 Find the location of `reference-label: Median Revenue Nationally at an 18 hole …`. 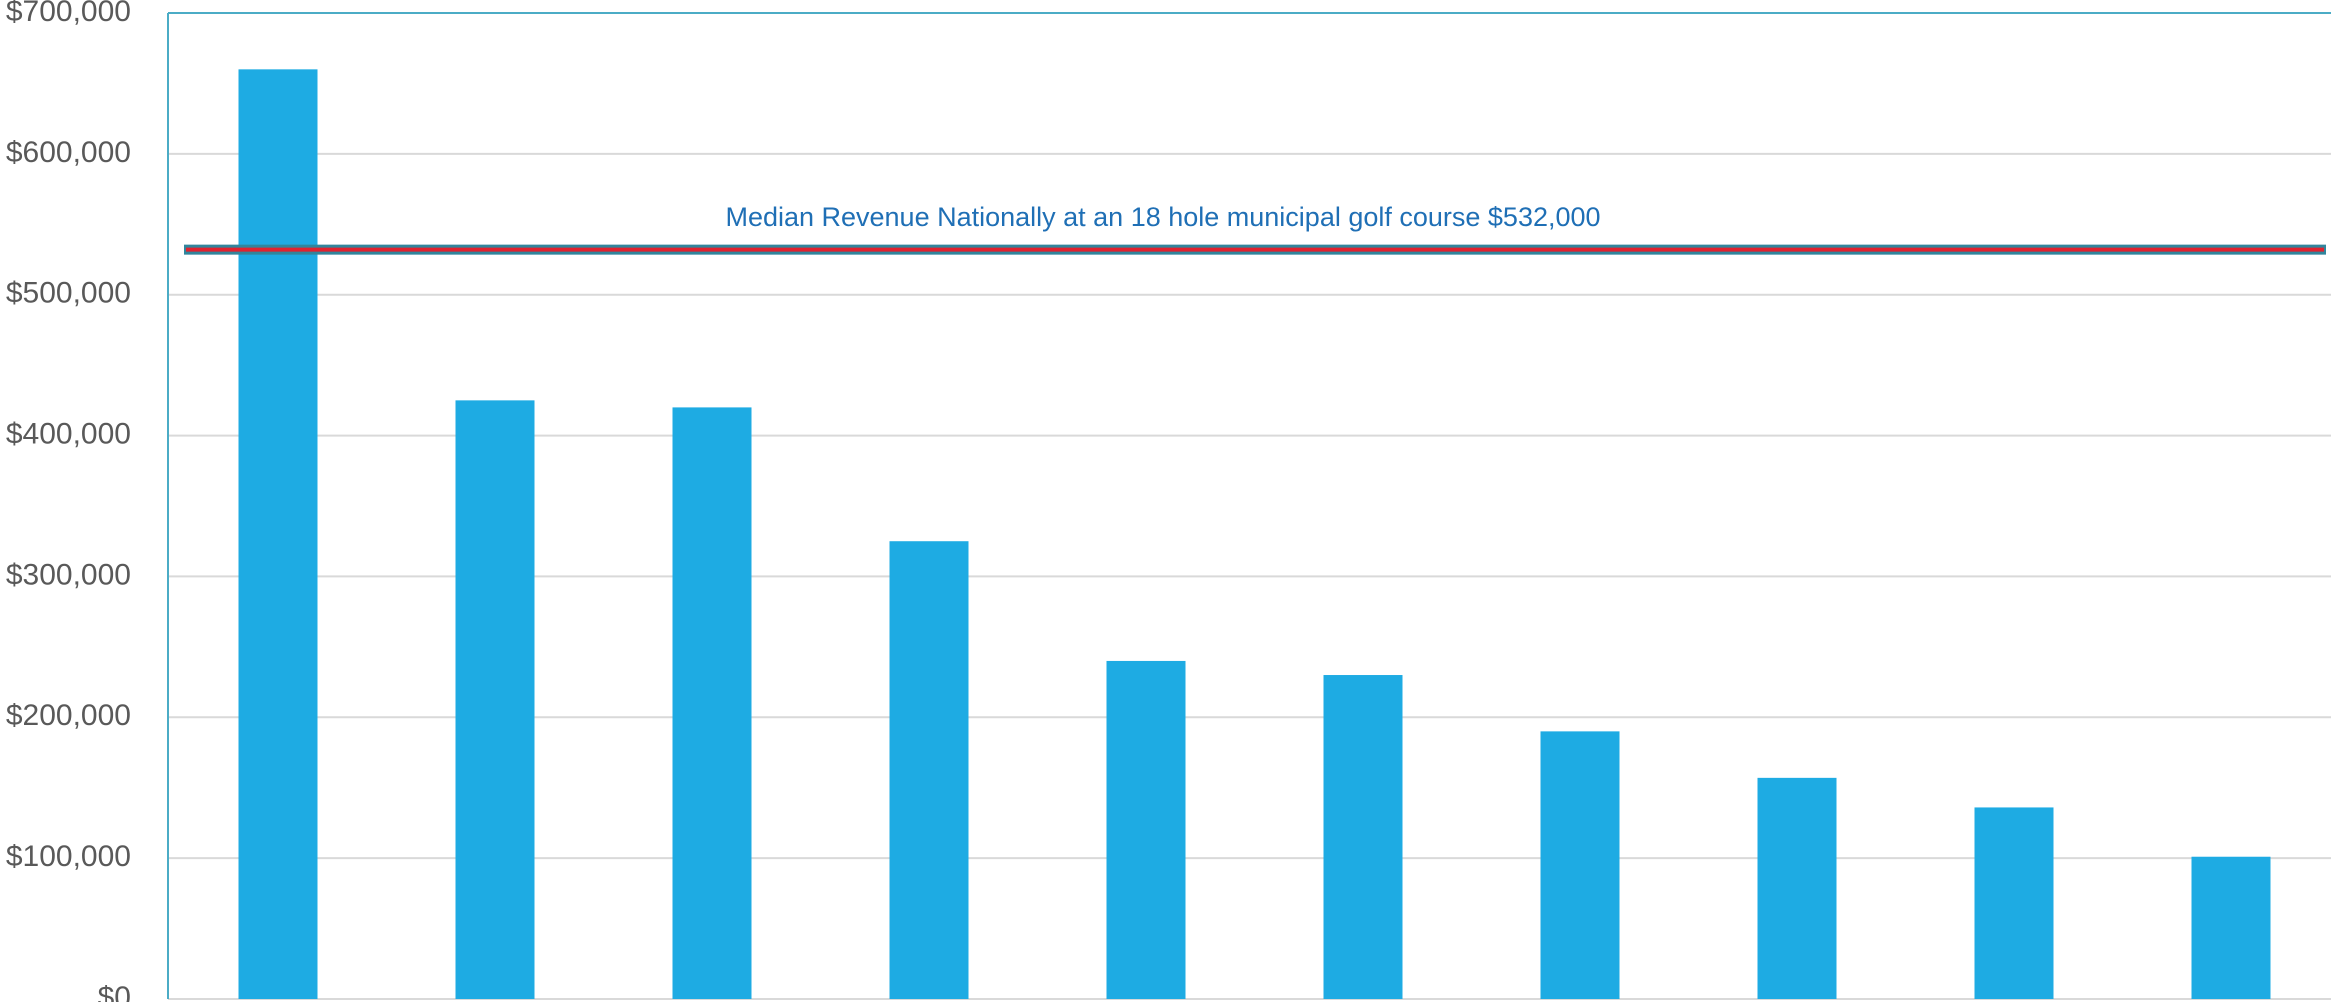

reference-label: Median Revenue Nationally at an 18 hole … is located at coordinates (1162, 217).